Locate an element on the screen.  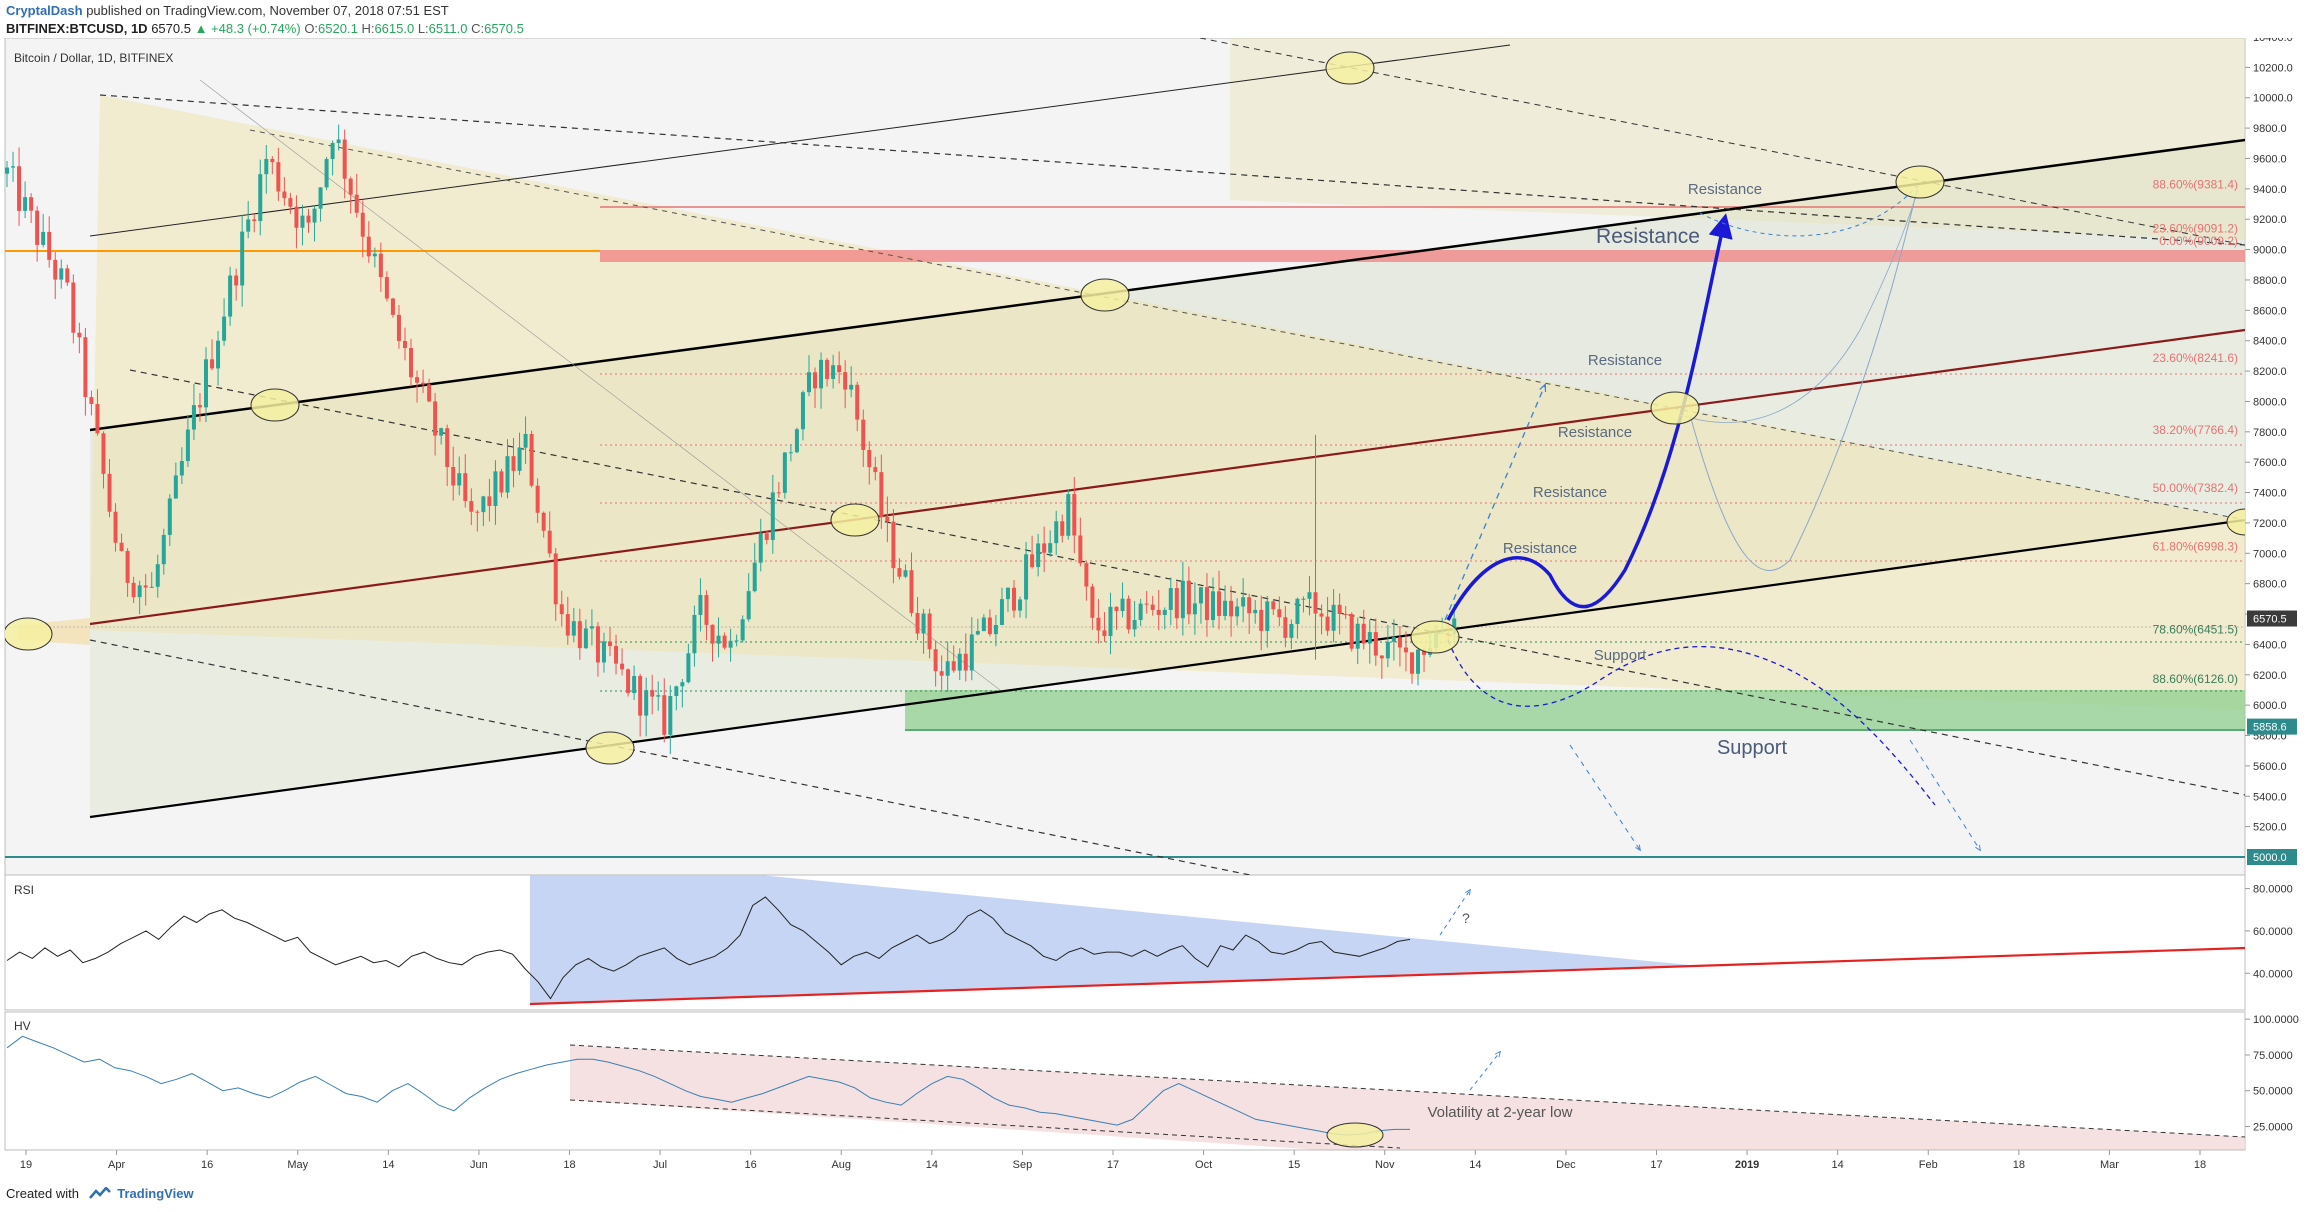
hv-upper-dashed is located at coordinates (1407, 1091).